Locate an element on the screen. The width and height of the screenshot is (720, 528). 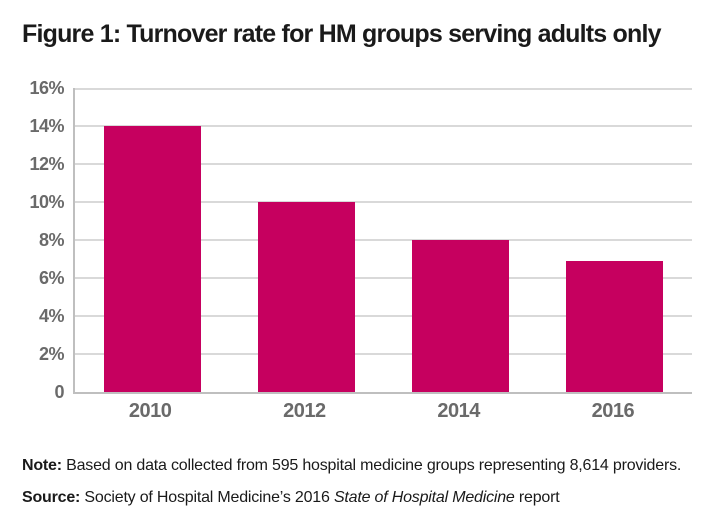
y-tick-label: 0 is located at coordinates (59, 392).